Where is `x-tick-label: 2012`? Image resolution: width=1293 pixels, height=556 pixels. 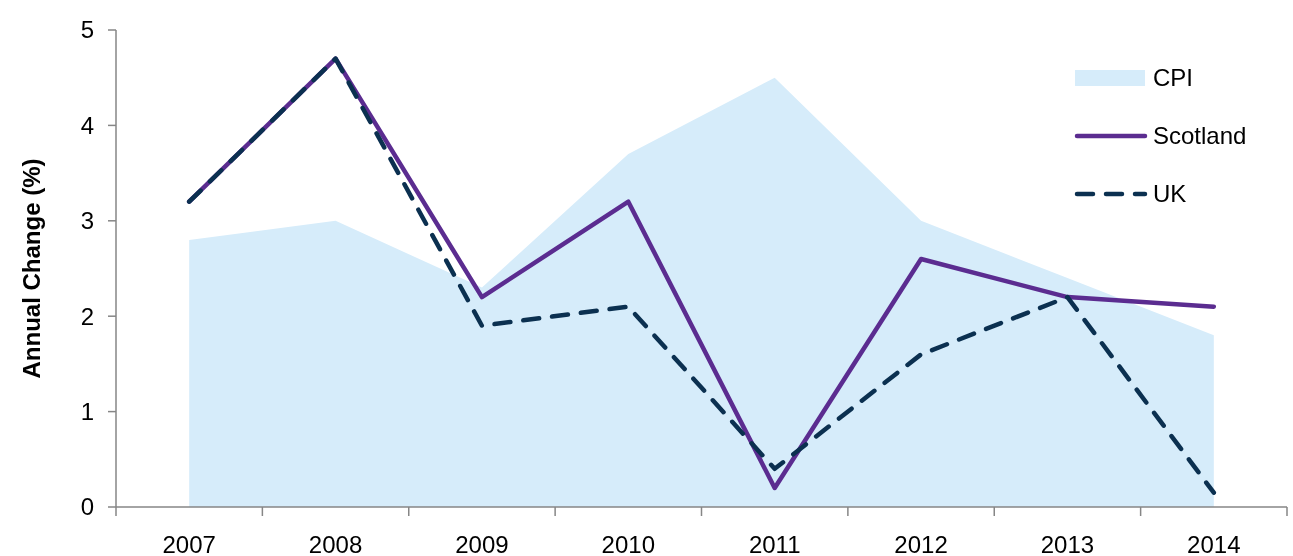 x-tick-label: 2012 is located at coordinates (921, 543).